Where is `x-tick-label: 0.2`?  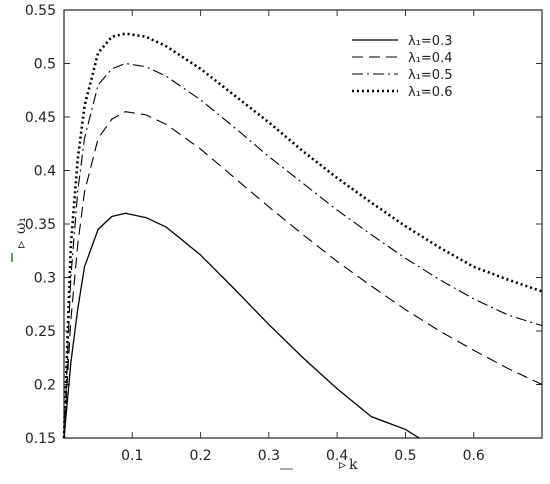
x-tick-label: 0.2 is located at coordinates (200, 456).